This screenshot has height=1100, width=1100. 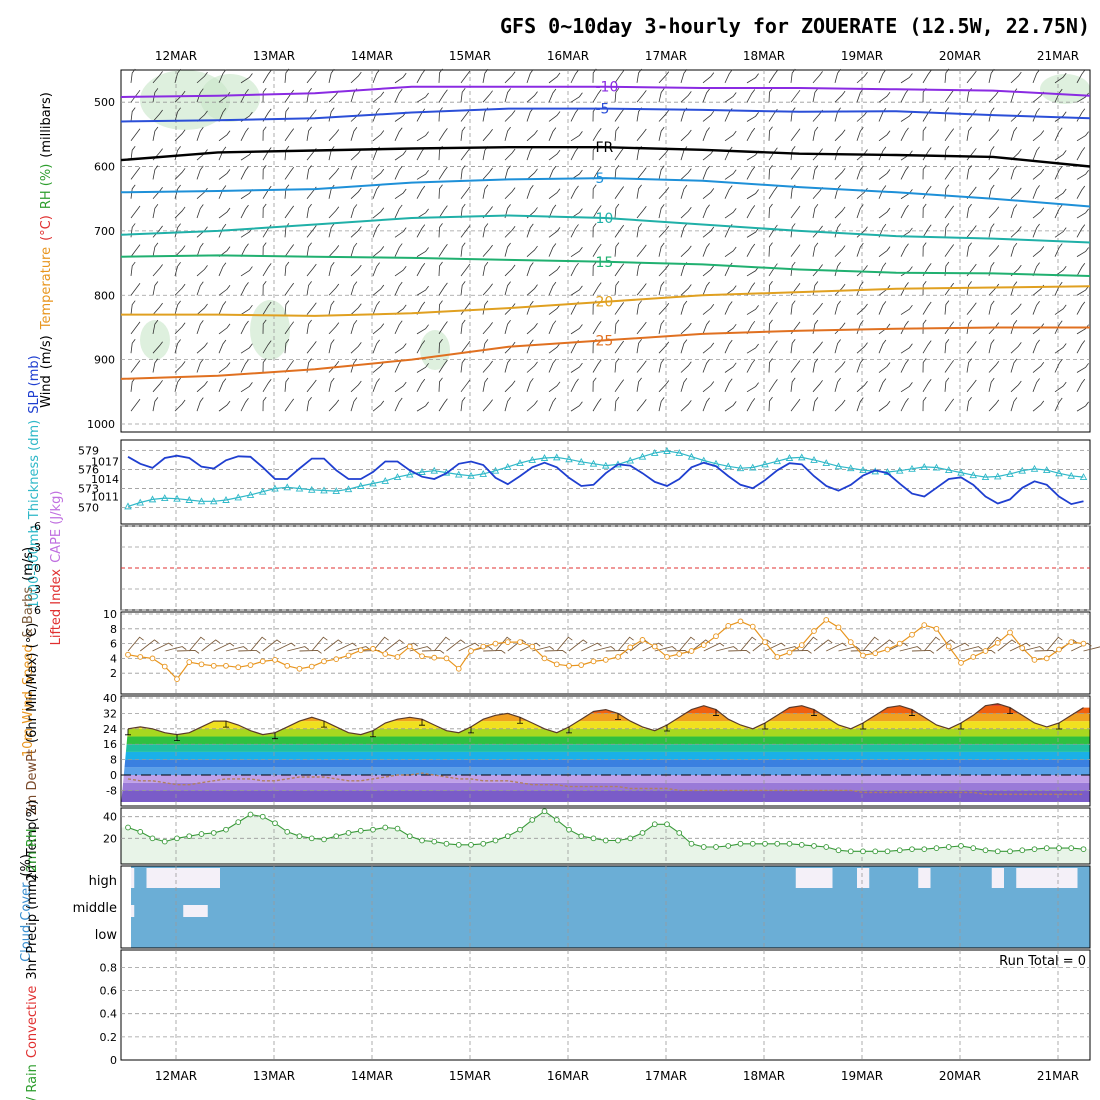 What do you see at coordinates (34, 482) in the screenshot?
I see `axis-label: 1000-500mb Thickness (dm) SLP (mb)` at bounding box center [34, 482].